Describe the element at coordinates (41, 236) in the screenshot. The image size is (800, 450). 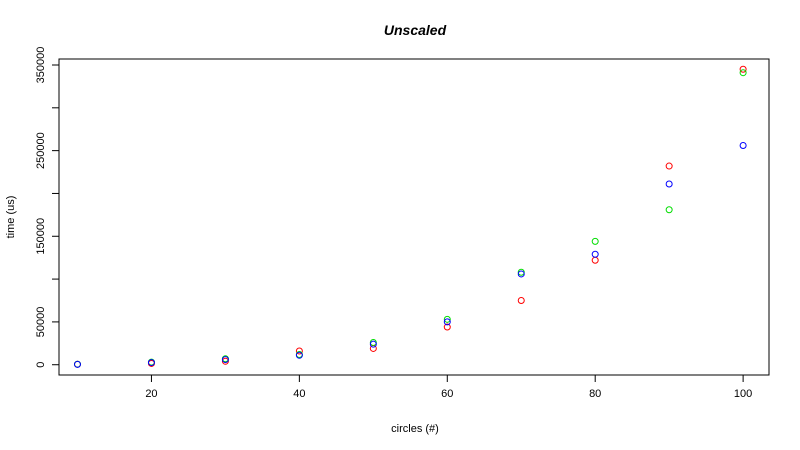
I see `y-tick-label: 150000` at that location.